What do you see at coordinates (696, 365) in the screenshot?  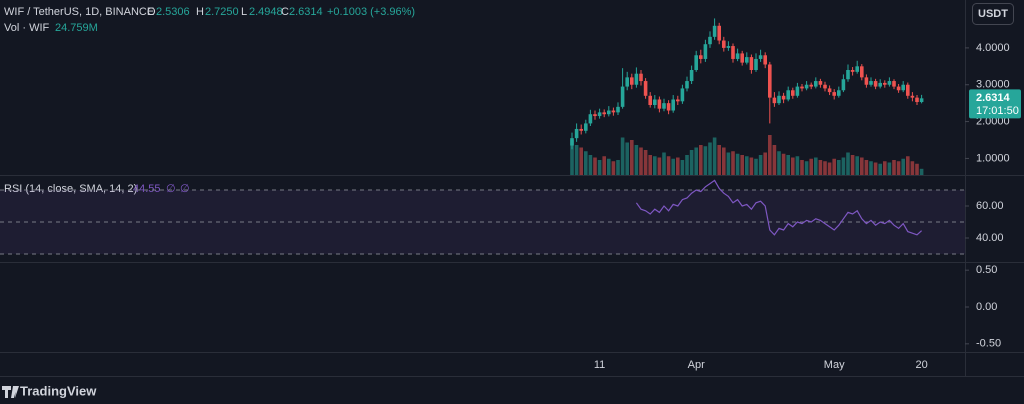 I see `x-tick-label: Apr` at bounding box center [696, 365].